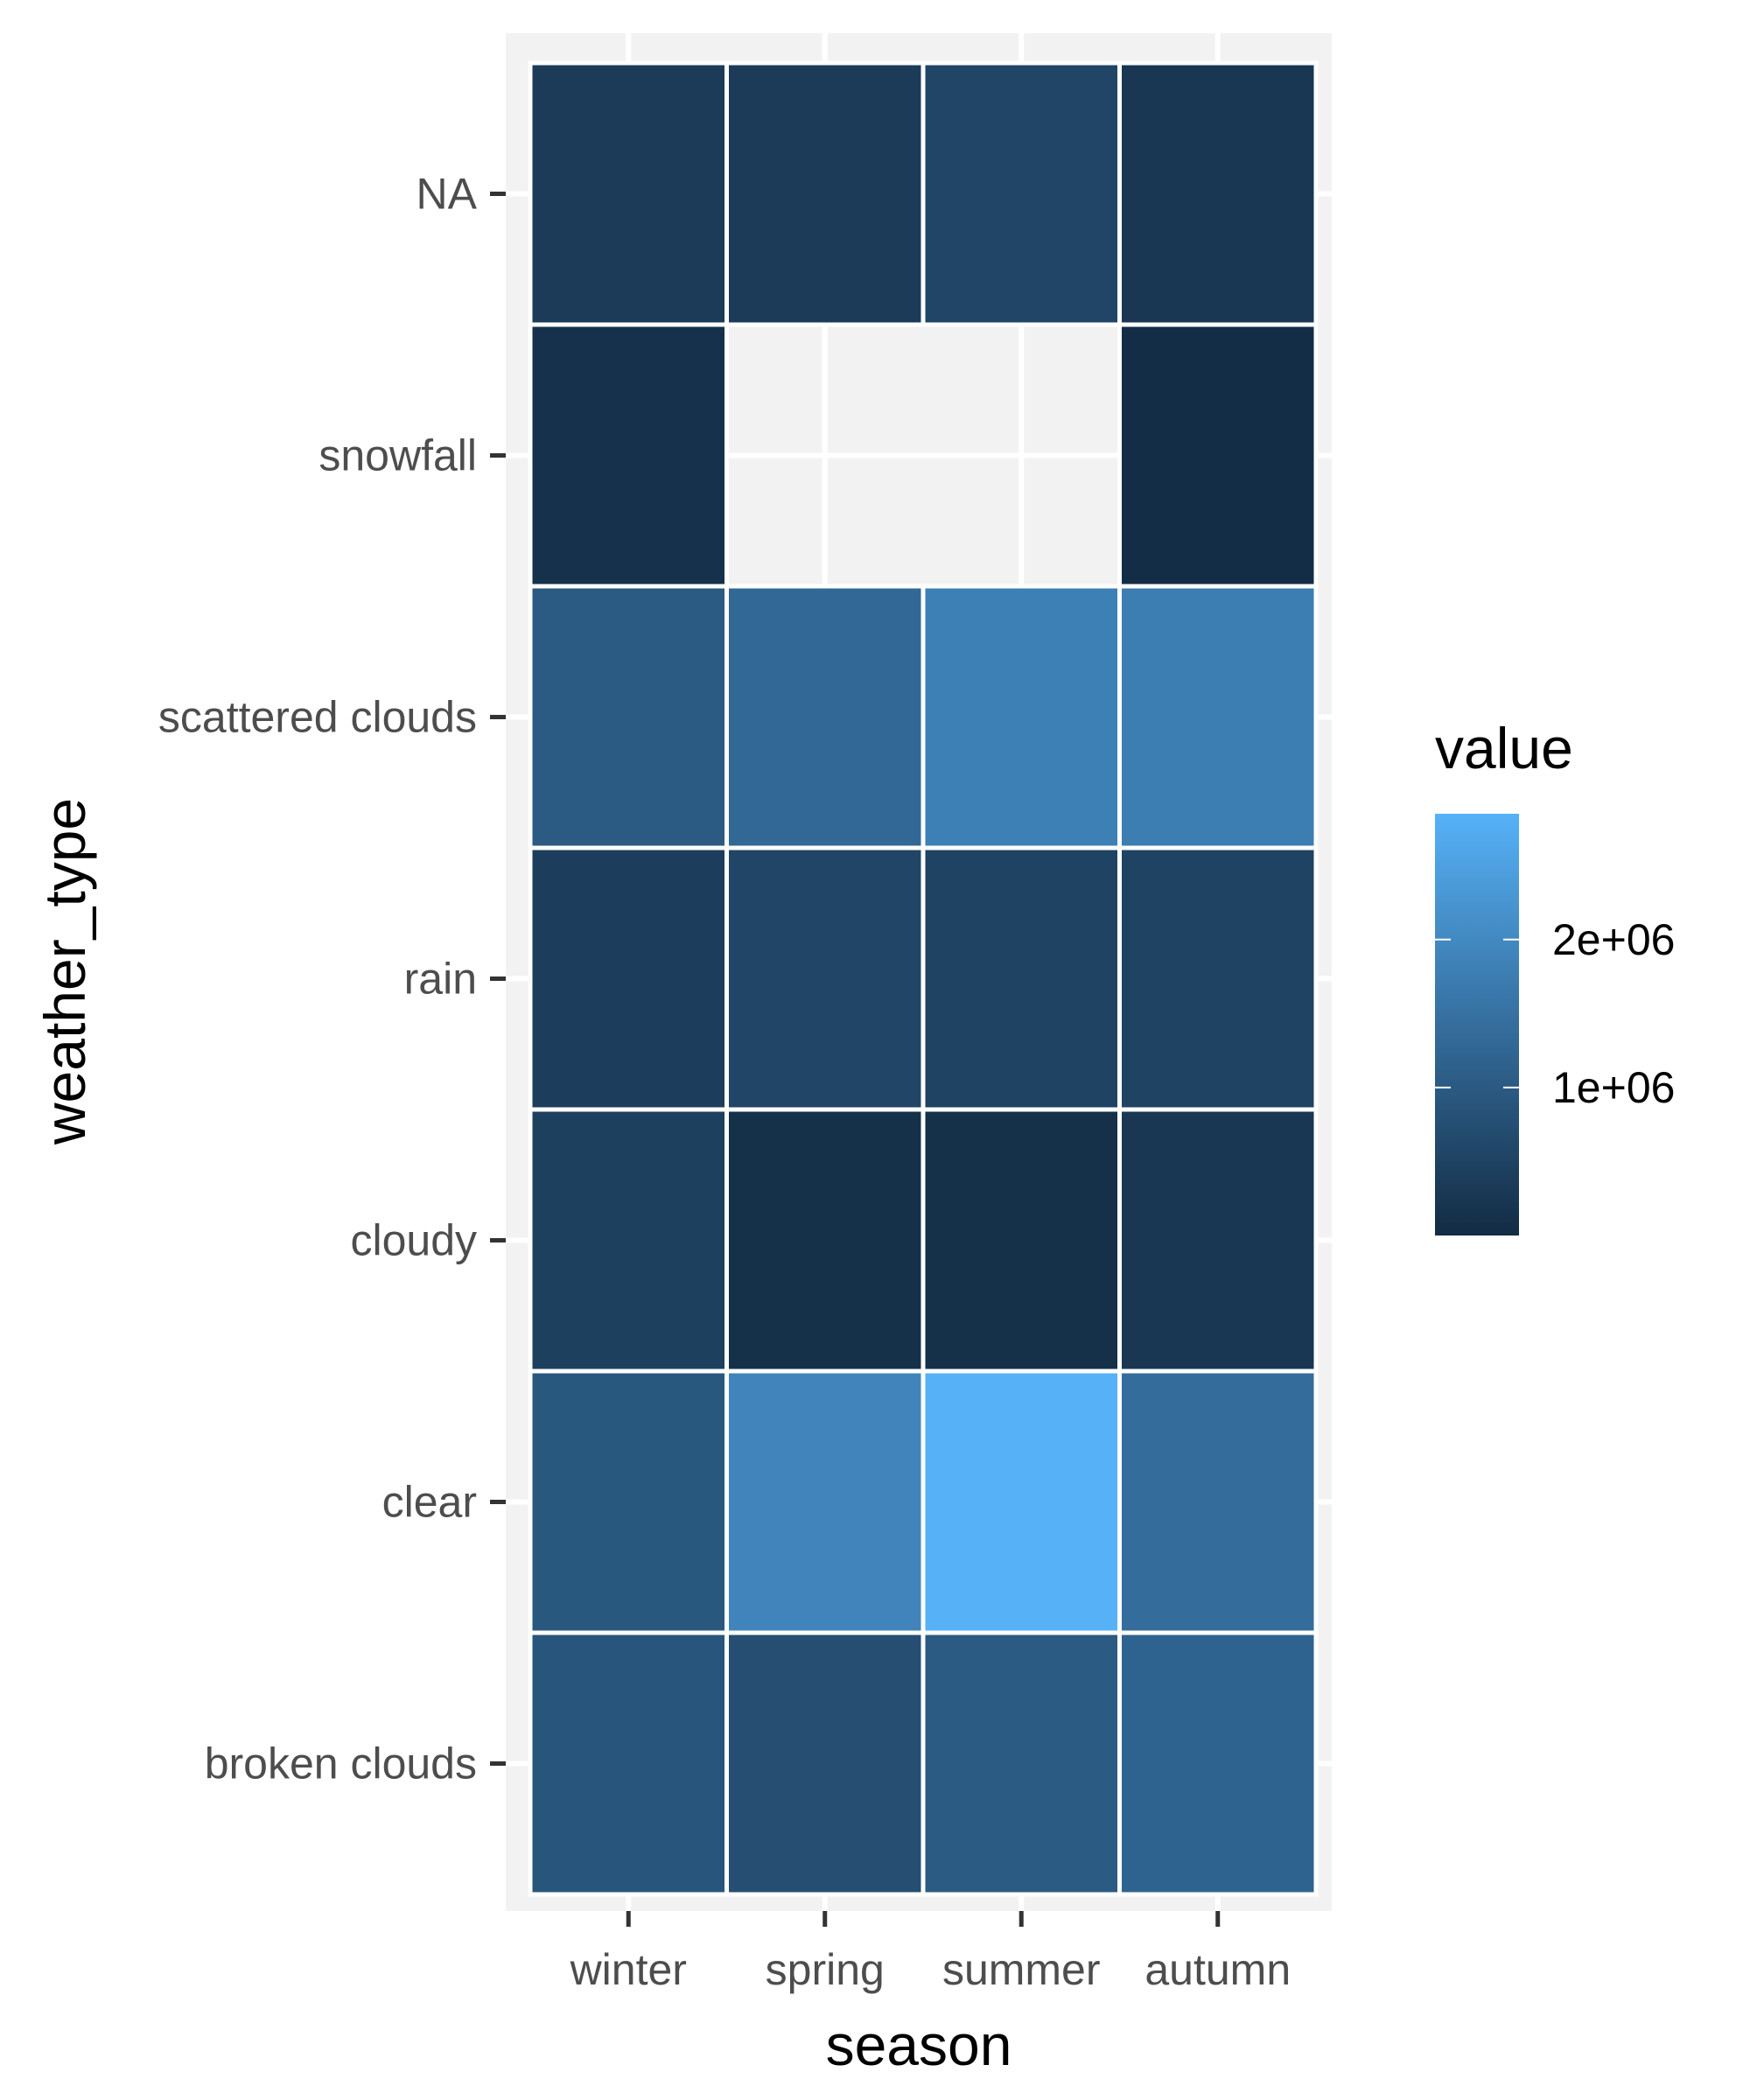  I want to click on legend-tick-label: 2e+06, so click(1613, 939).